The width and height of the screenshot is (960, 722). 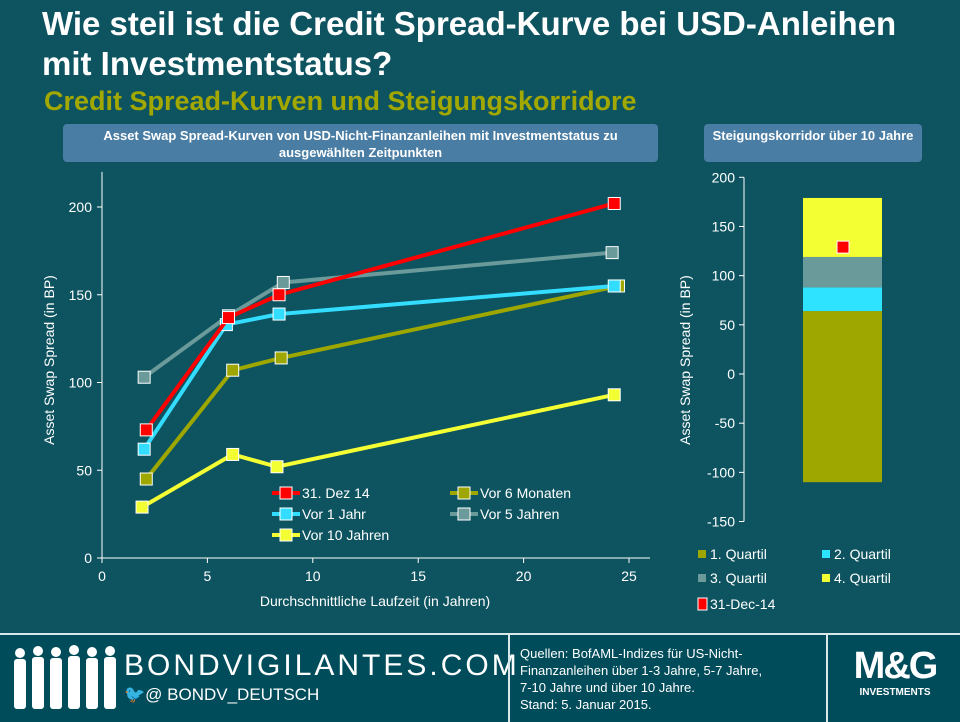 What do you see at coordinates (738, 554) in the screenshot?
I see `legend-label: 1. Quartil` at bounding box center [738, 554].